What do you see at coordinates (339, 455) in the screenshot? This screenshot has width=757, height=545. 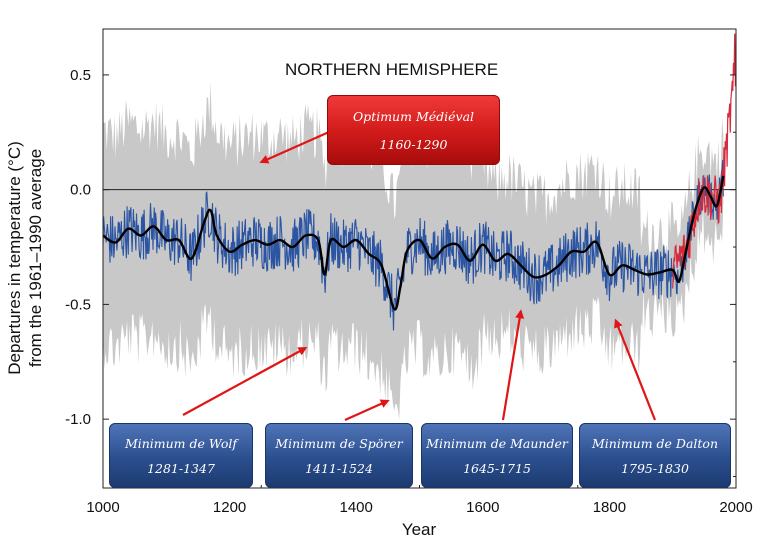 I see `sporer-minimum-callout: Minimum de Spörer 1411-1524` at bounding box center [339, 455].